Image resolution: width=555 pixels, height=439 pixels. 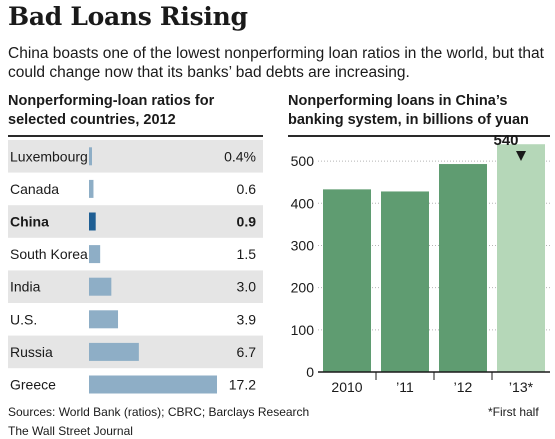 I want to click on value-label: 0.9, so click(x=247, y=222).